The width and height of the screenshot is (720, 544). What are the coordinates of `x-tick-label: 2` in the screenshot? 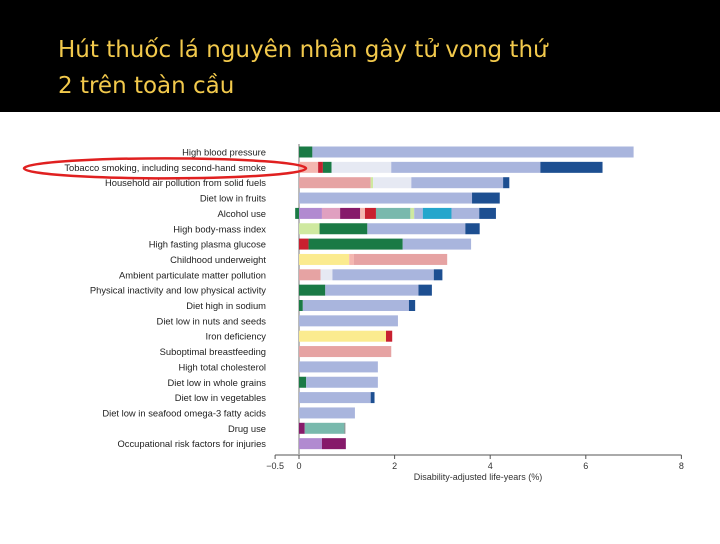 It's located at (394, 466).